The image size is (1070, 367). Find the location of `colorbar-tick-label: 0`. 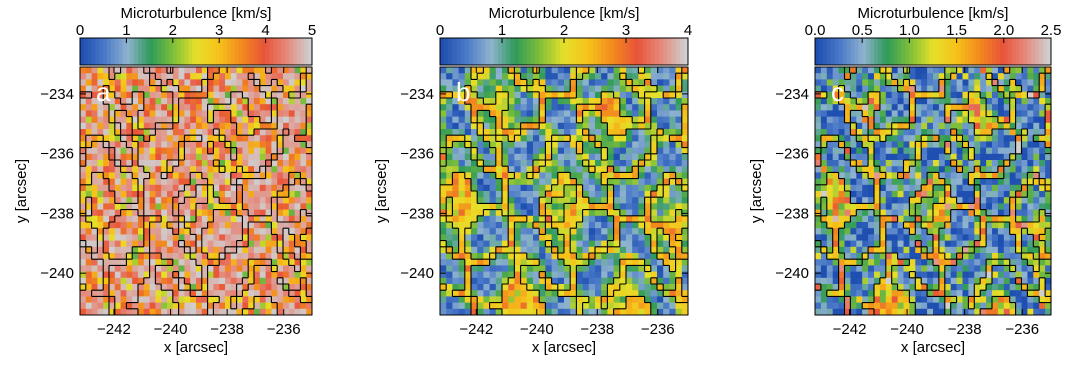

colorbar-tick-label: 0 is located at coordinates (440, 30).